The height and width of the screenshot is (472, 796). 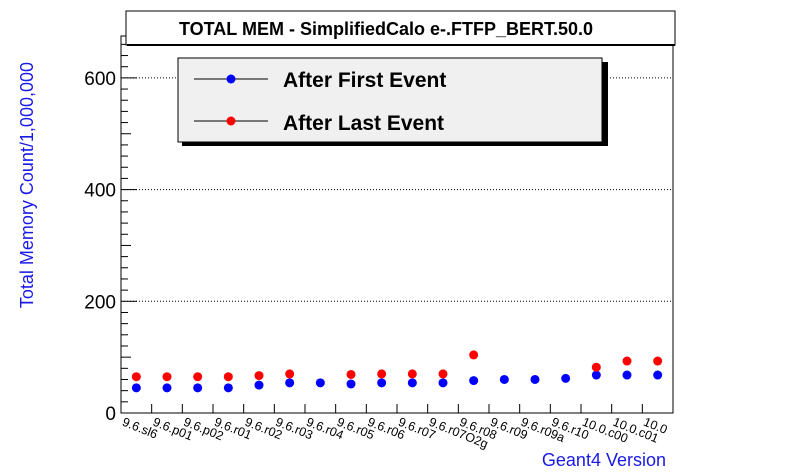 What do you see at coordinates (231, 79) in the screenshot?
I see `legend-marker-first-event` at bounding box center [231, 79].